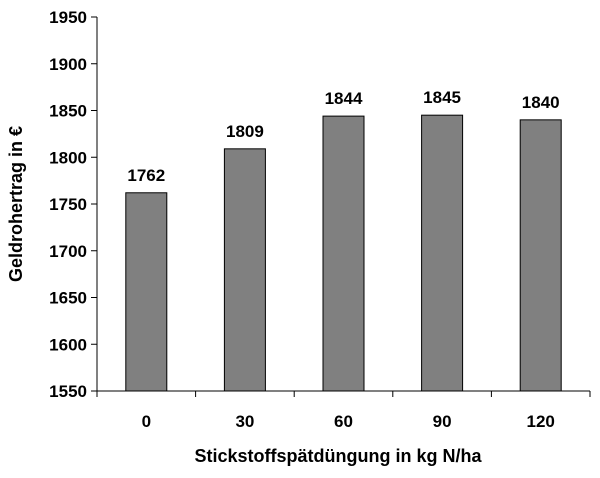 The image size is (600, 478). Describe the element at coordinates (68, 251) in the screenshot. I see `y-tick-label-1700: 1700` at that location.